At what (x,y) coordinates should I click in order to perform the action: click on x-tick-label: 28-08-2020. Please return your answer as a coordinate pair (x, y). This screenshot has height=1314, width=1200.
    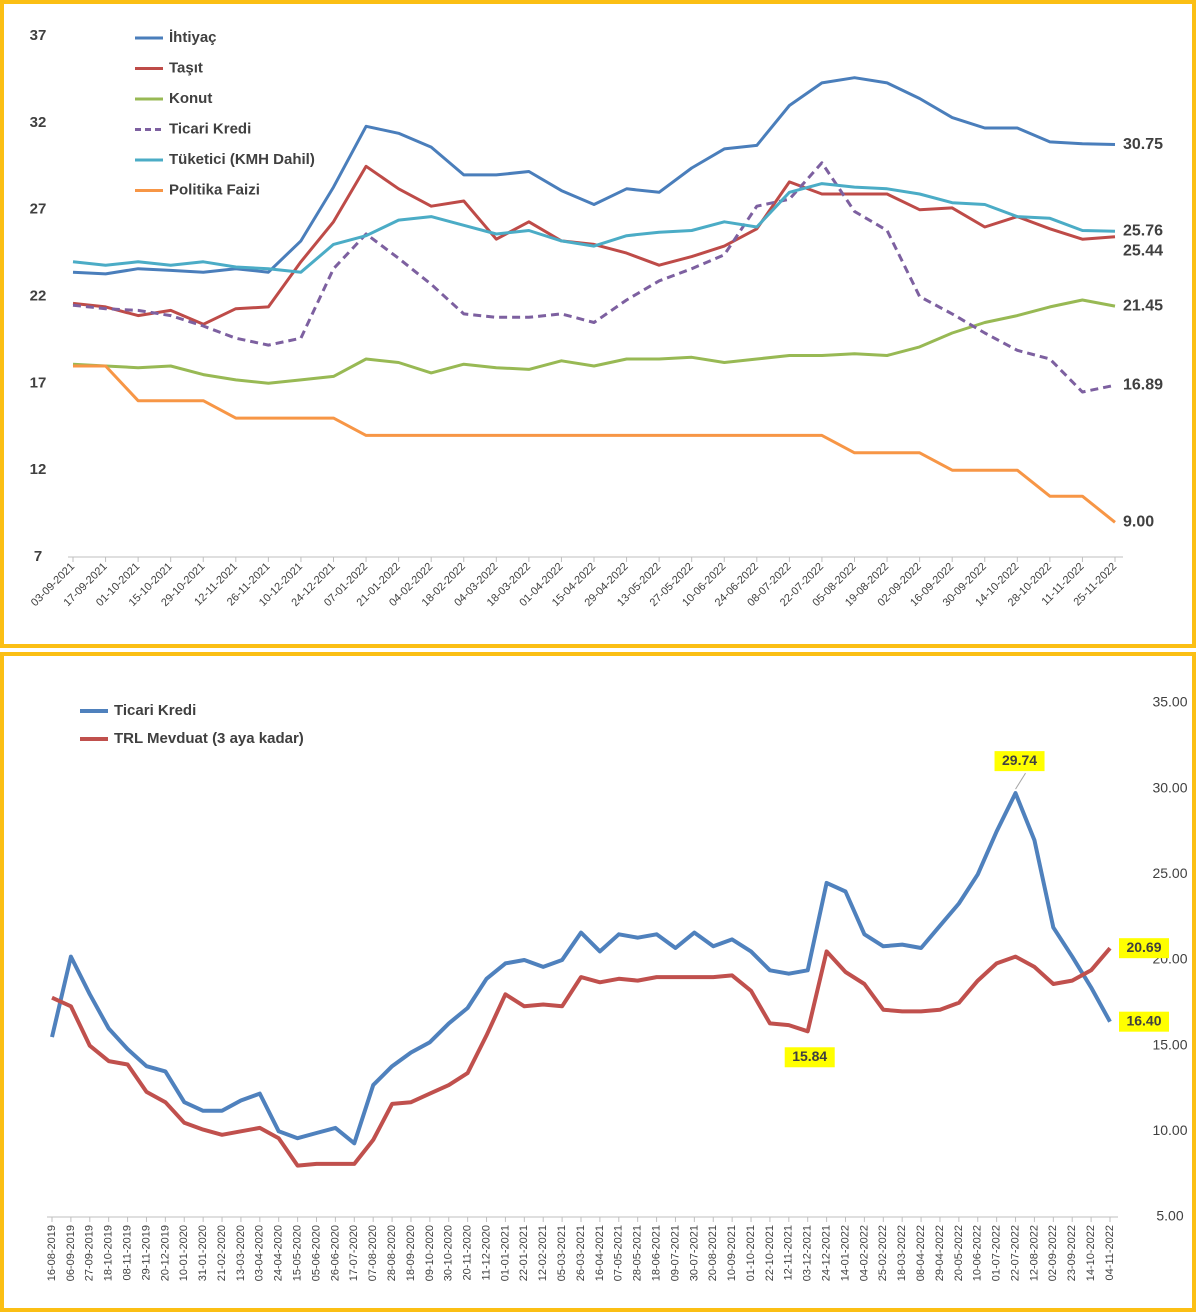
    Looking at the image, I should click on (392, 1253).